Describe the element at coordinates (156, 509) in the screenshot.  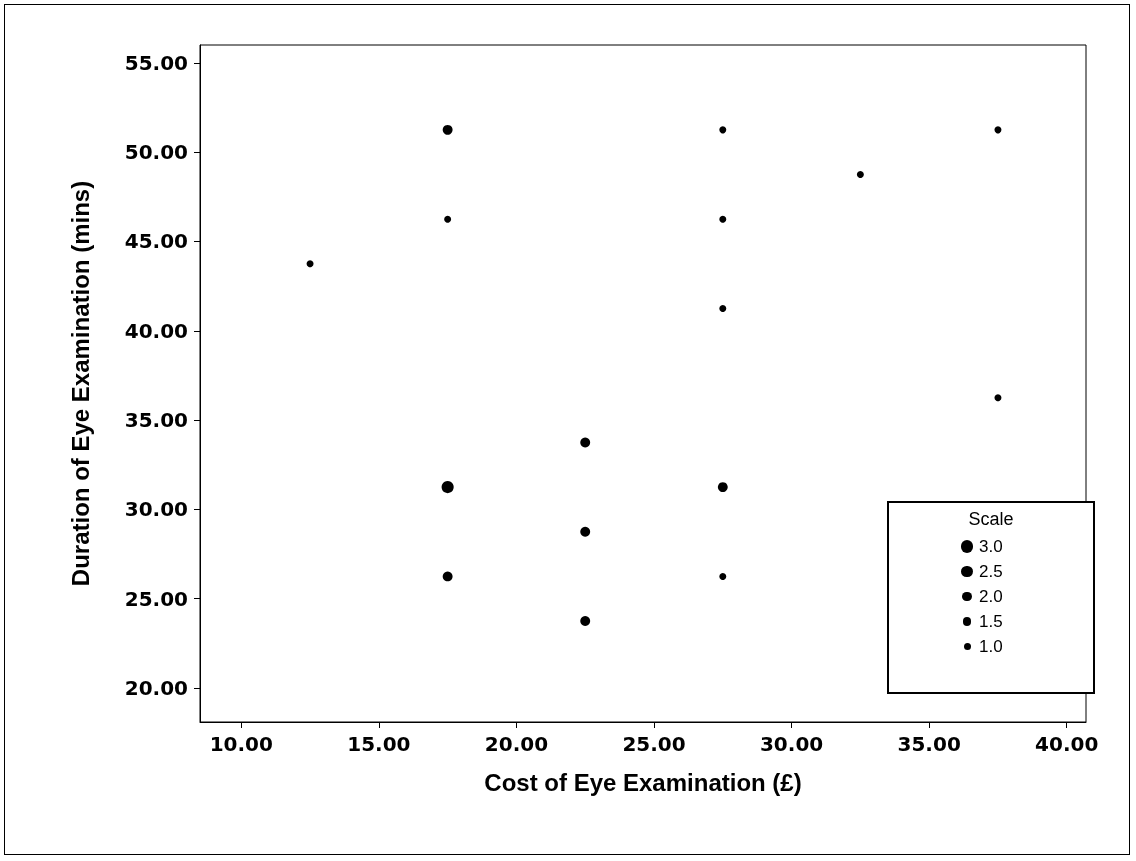
I see `y-tick-label: 30.00` at that location.